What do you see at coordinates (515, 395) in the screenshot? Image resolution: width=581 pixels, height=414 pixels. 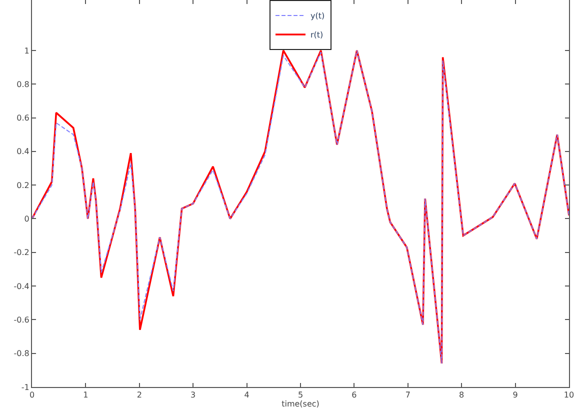 I see `x-tick-label: 9` at bounding box center [515, 395].